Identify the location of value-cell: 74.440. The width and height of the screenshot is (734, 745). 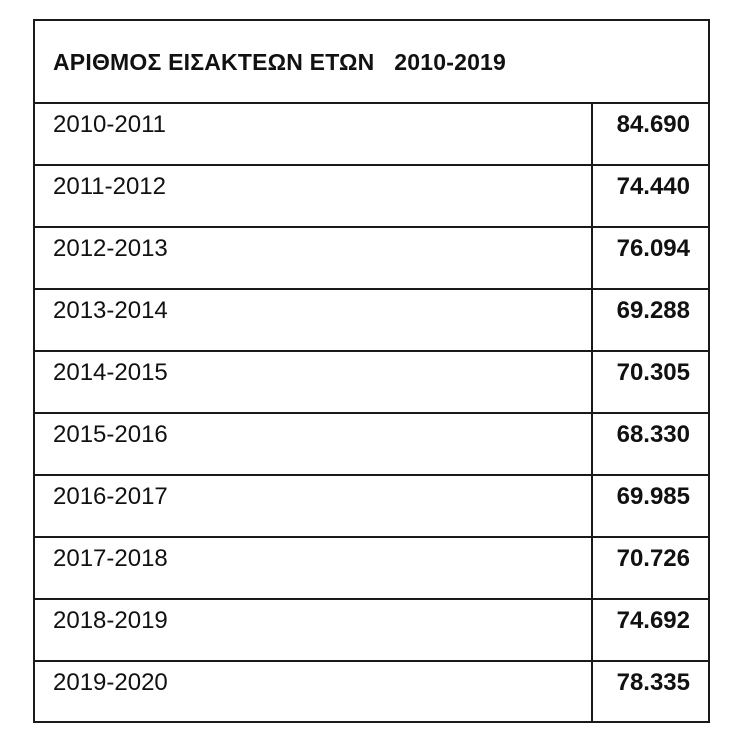
(649, 196).